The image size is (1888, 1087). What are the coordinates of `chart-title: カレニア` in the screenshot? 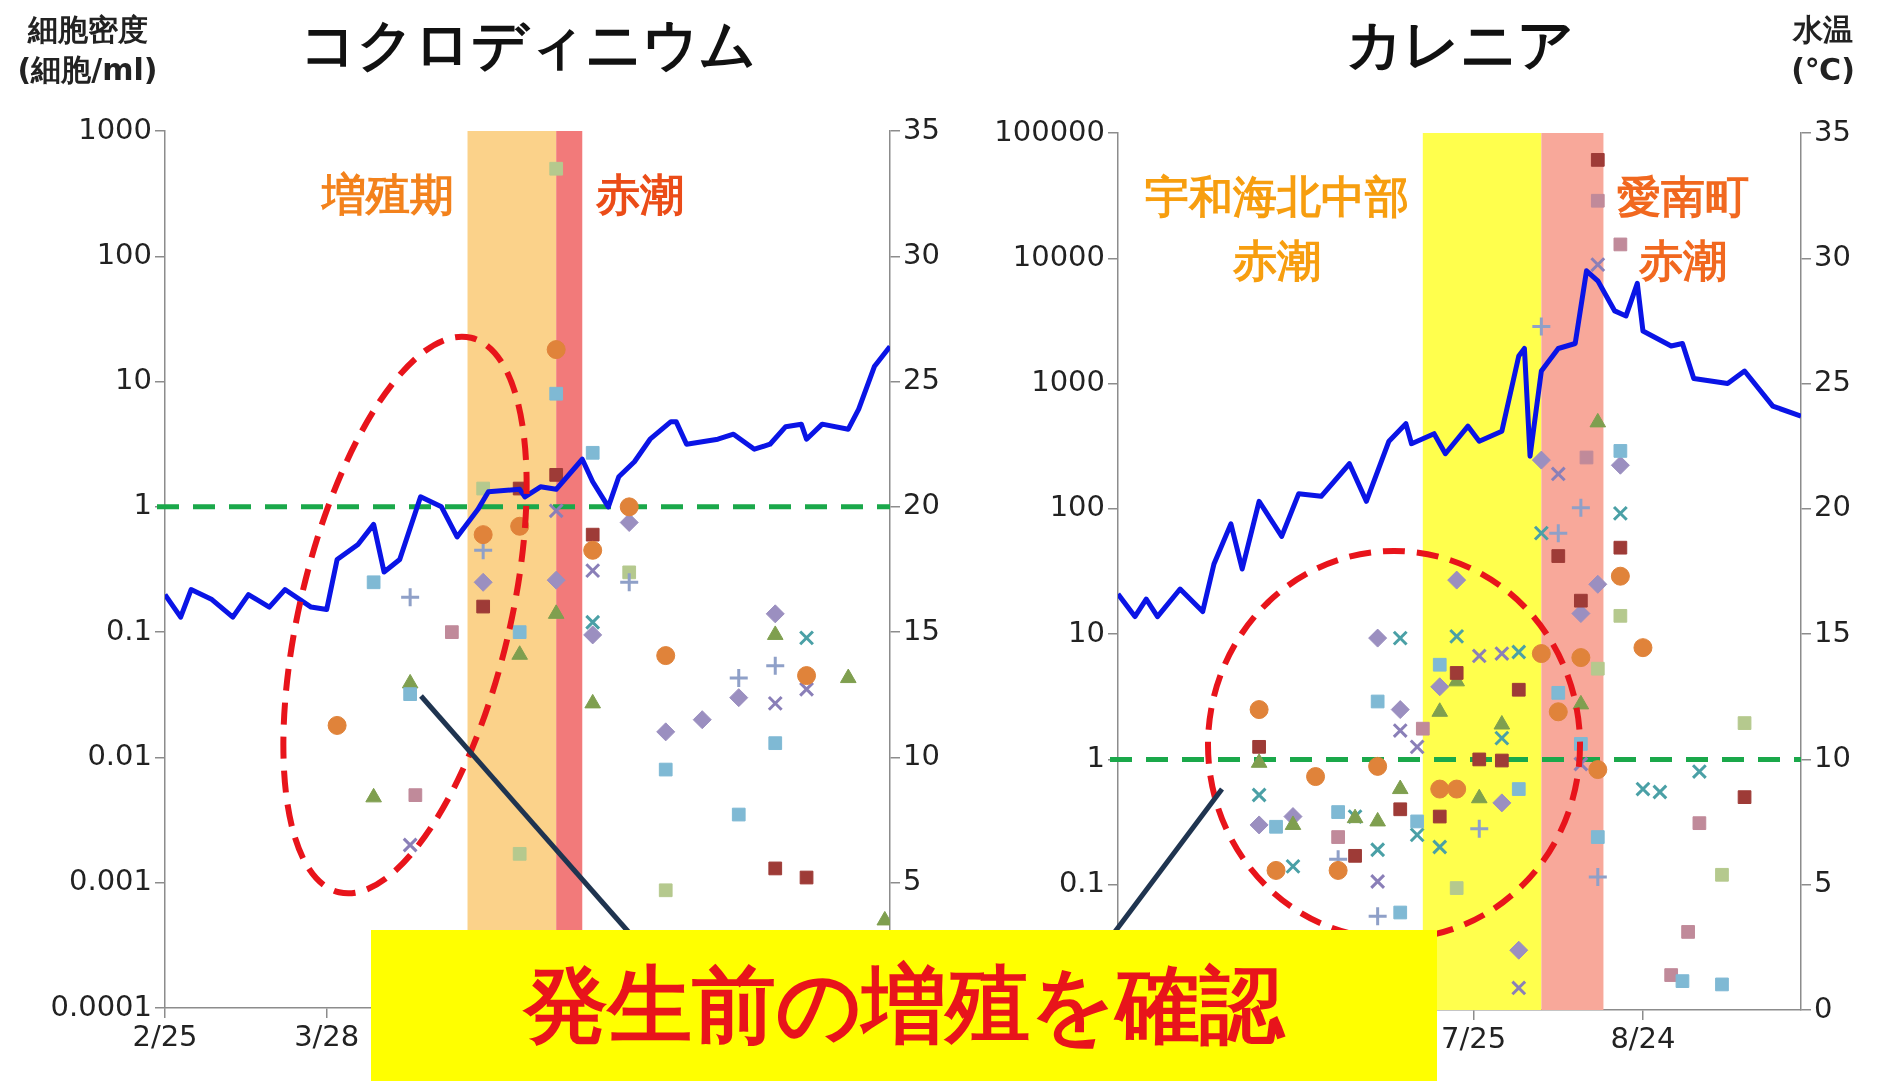 It's located at (1459, 44).